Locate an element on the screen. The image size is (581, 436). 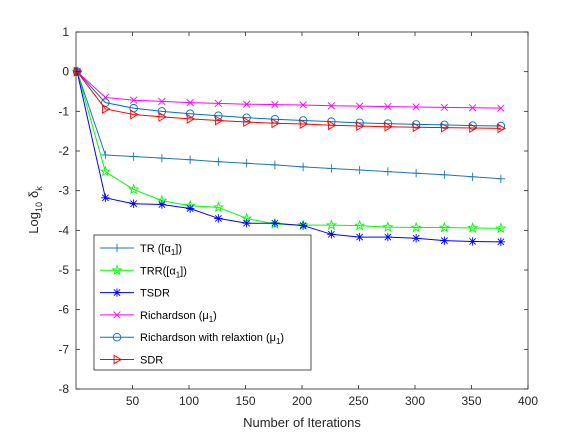
y-axis-title: Log10 δk is located at coordinates (35, 210).